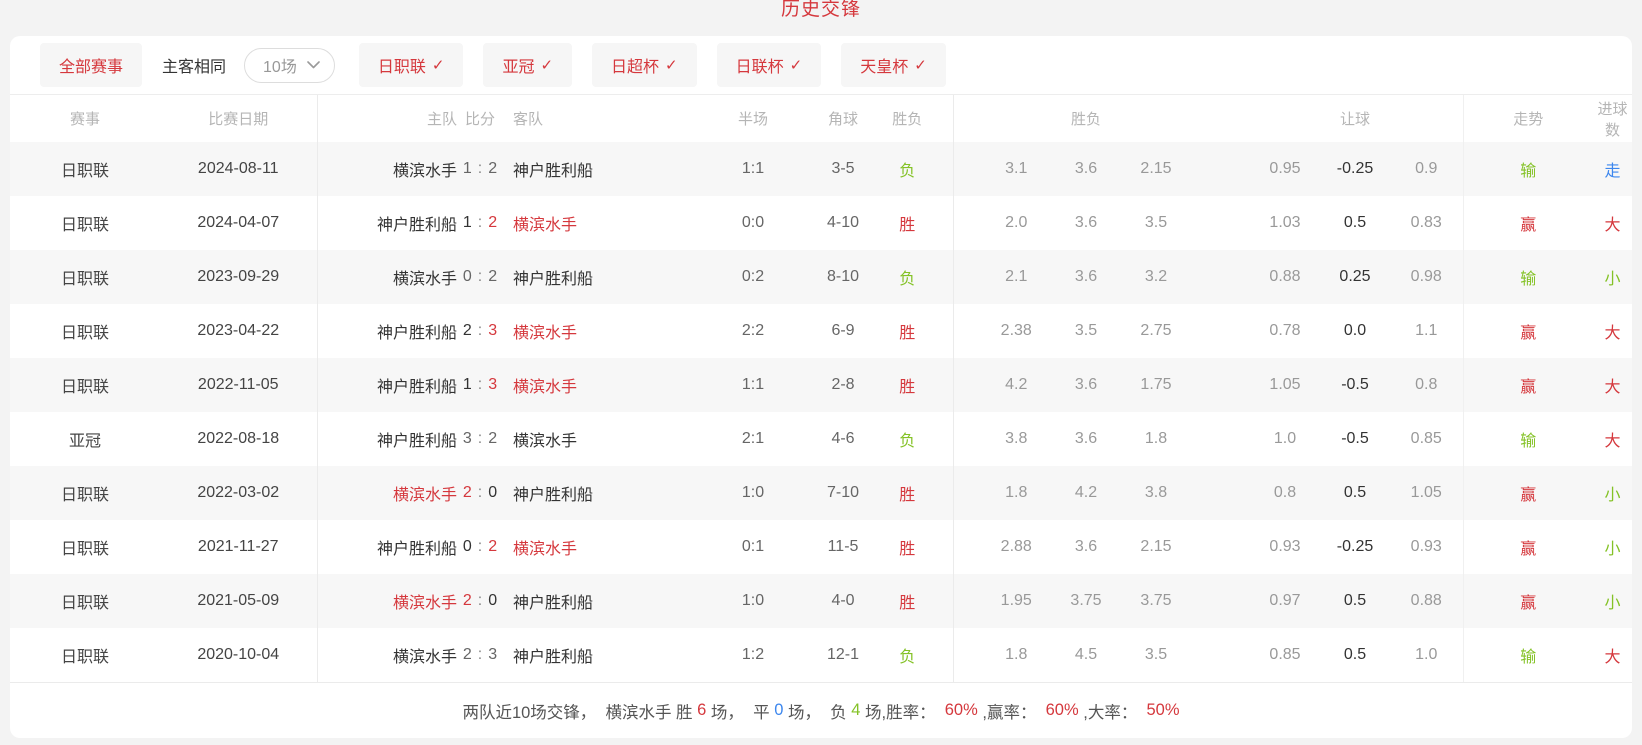  Describe the element at coordinates (1355, 600) in the screenshot. I see `handicap-line-cell: 0.5` at that location.